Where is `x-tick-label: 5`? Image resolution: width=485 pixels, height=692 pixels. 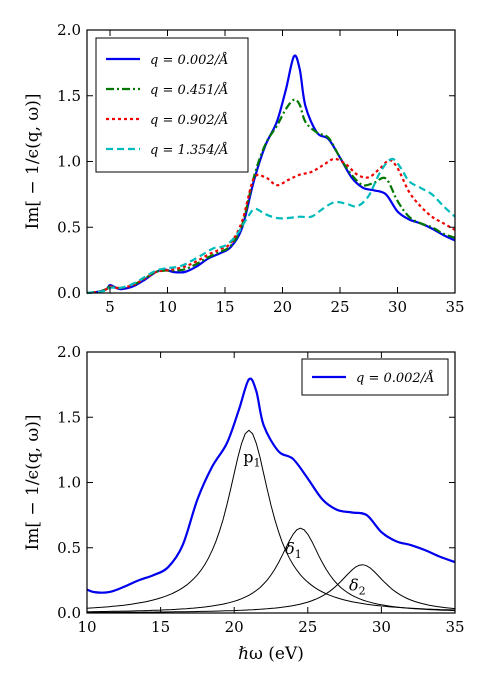 x-tick-label: 5 is located at coordinates (110, 307).